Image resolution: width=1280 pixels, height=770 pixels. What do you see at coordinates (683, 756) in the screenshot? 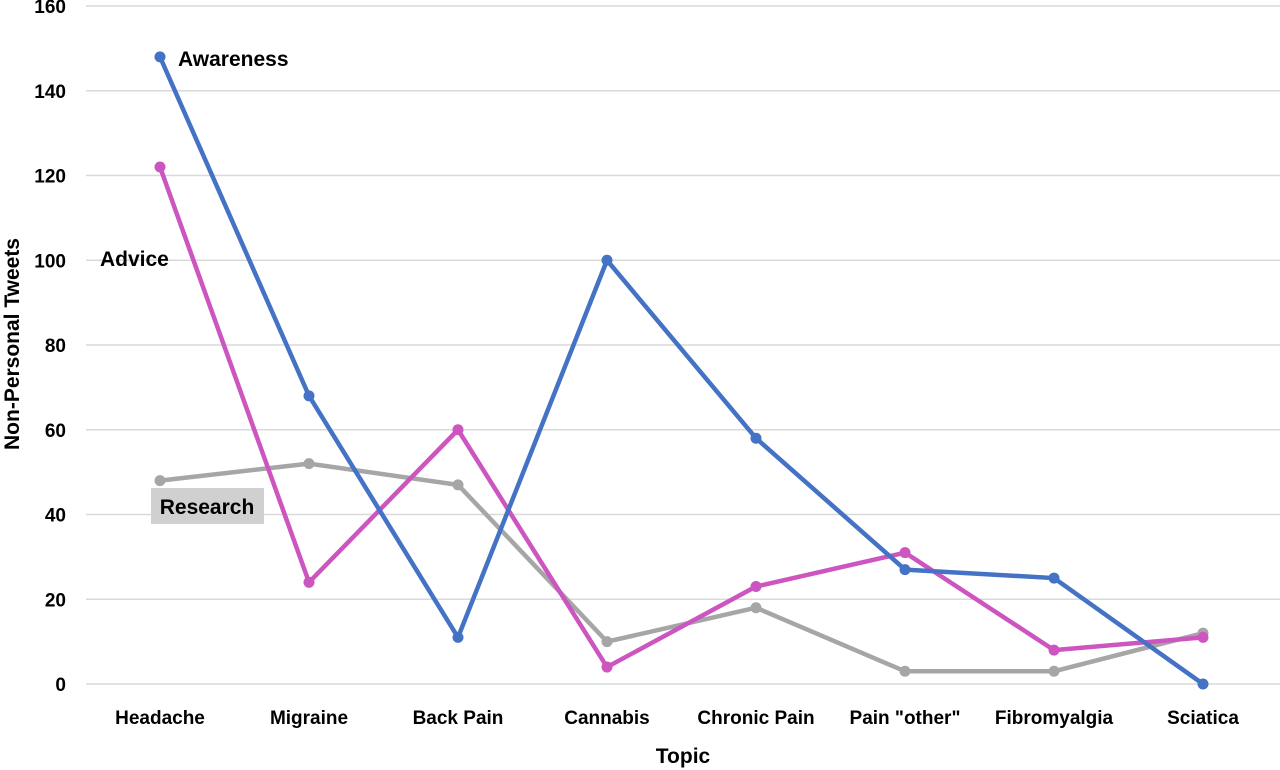
I see `x-axis-title: Topic` at bounding box center [683, 756].